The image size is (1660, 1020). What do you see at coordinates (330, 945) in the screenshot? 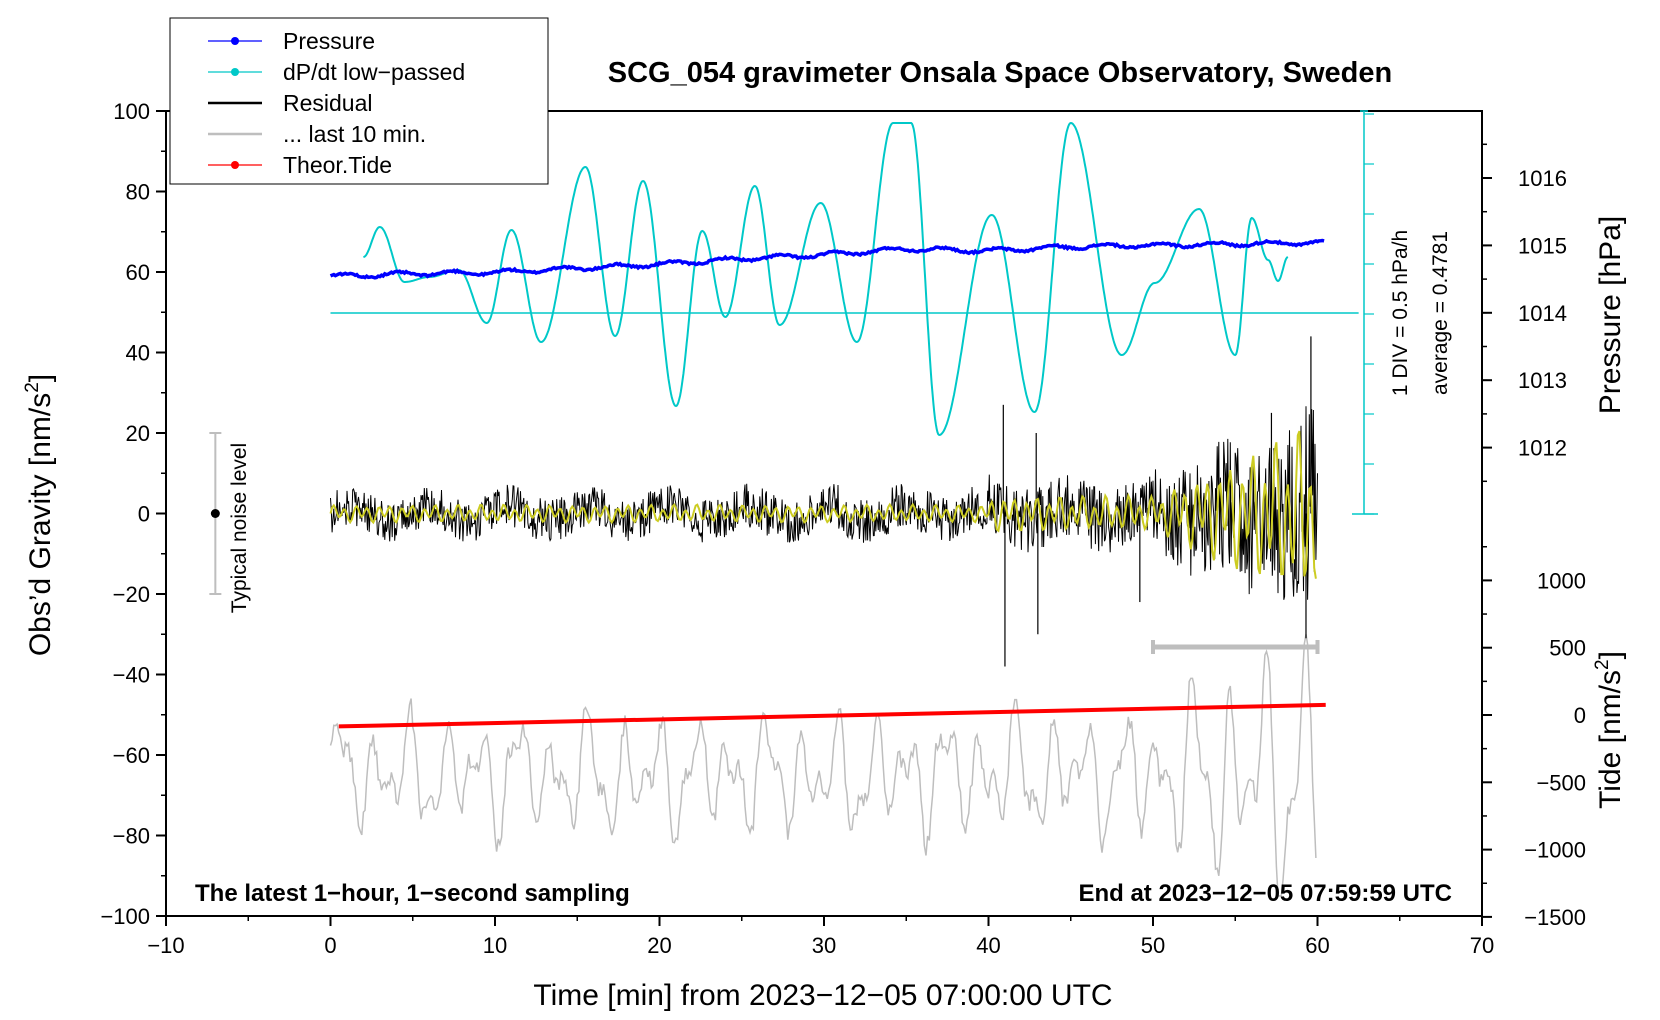
I see `x-tick-label: 0` at bounding box center [330, 945].